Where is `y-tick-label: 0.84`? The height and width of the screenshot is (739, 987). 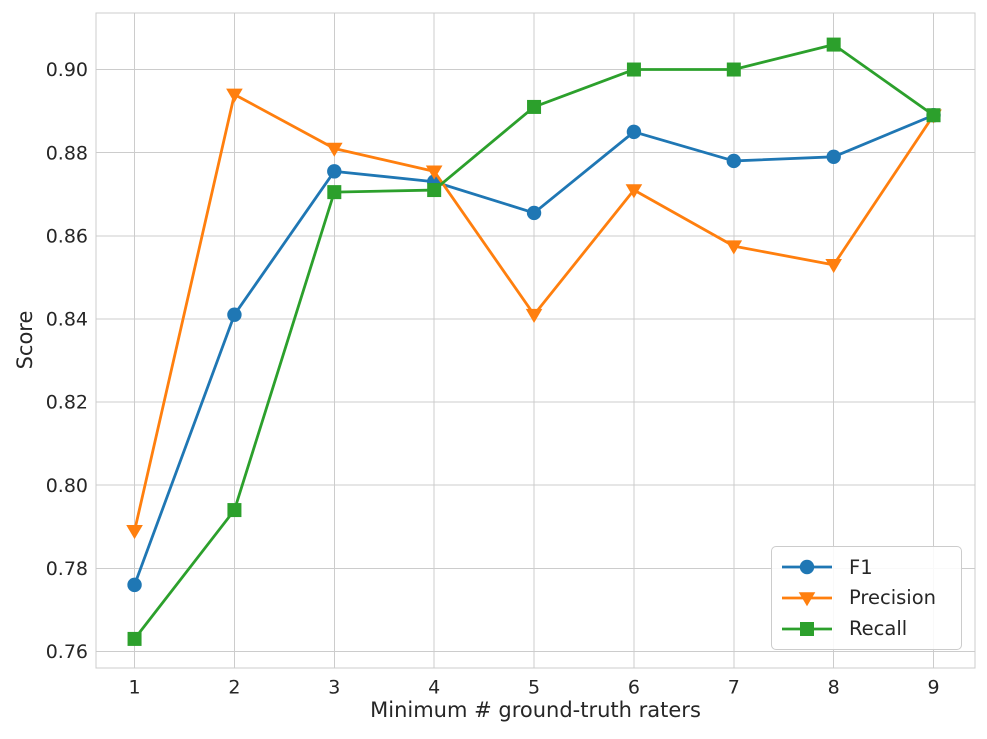 y-tick-label: 0.84 is located at coordinates (67, 320).